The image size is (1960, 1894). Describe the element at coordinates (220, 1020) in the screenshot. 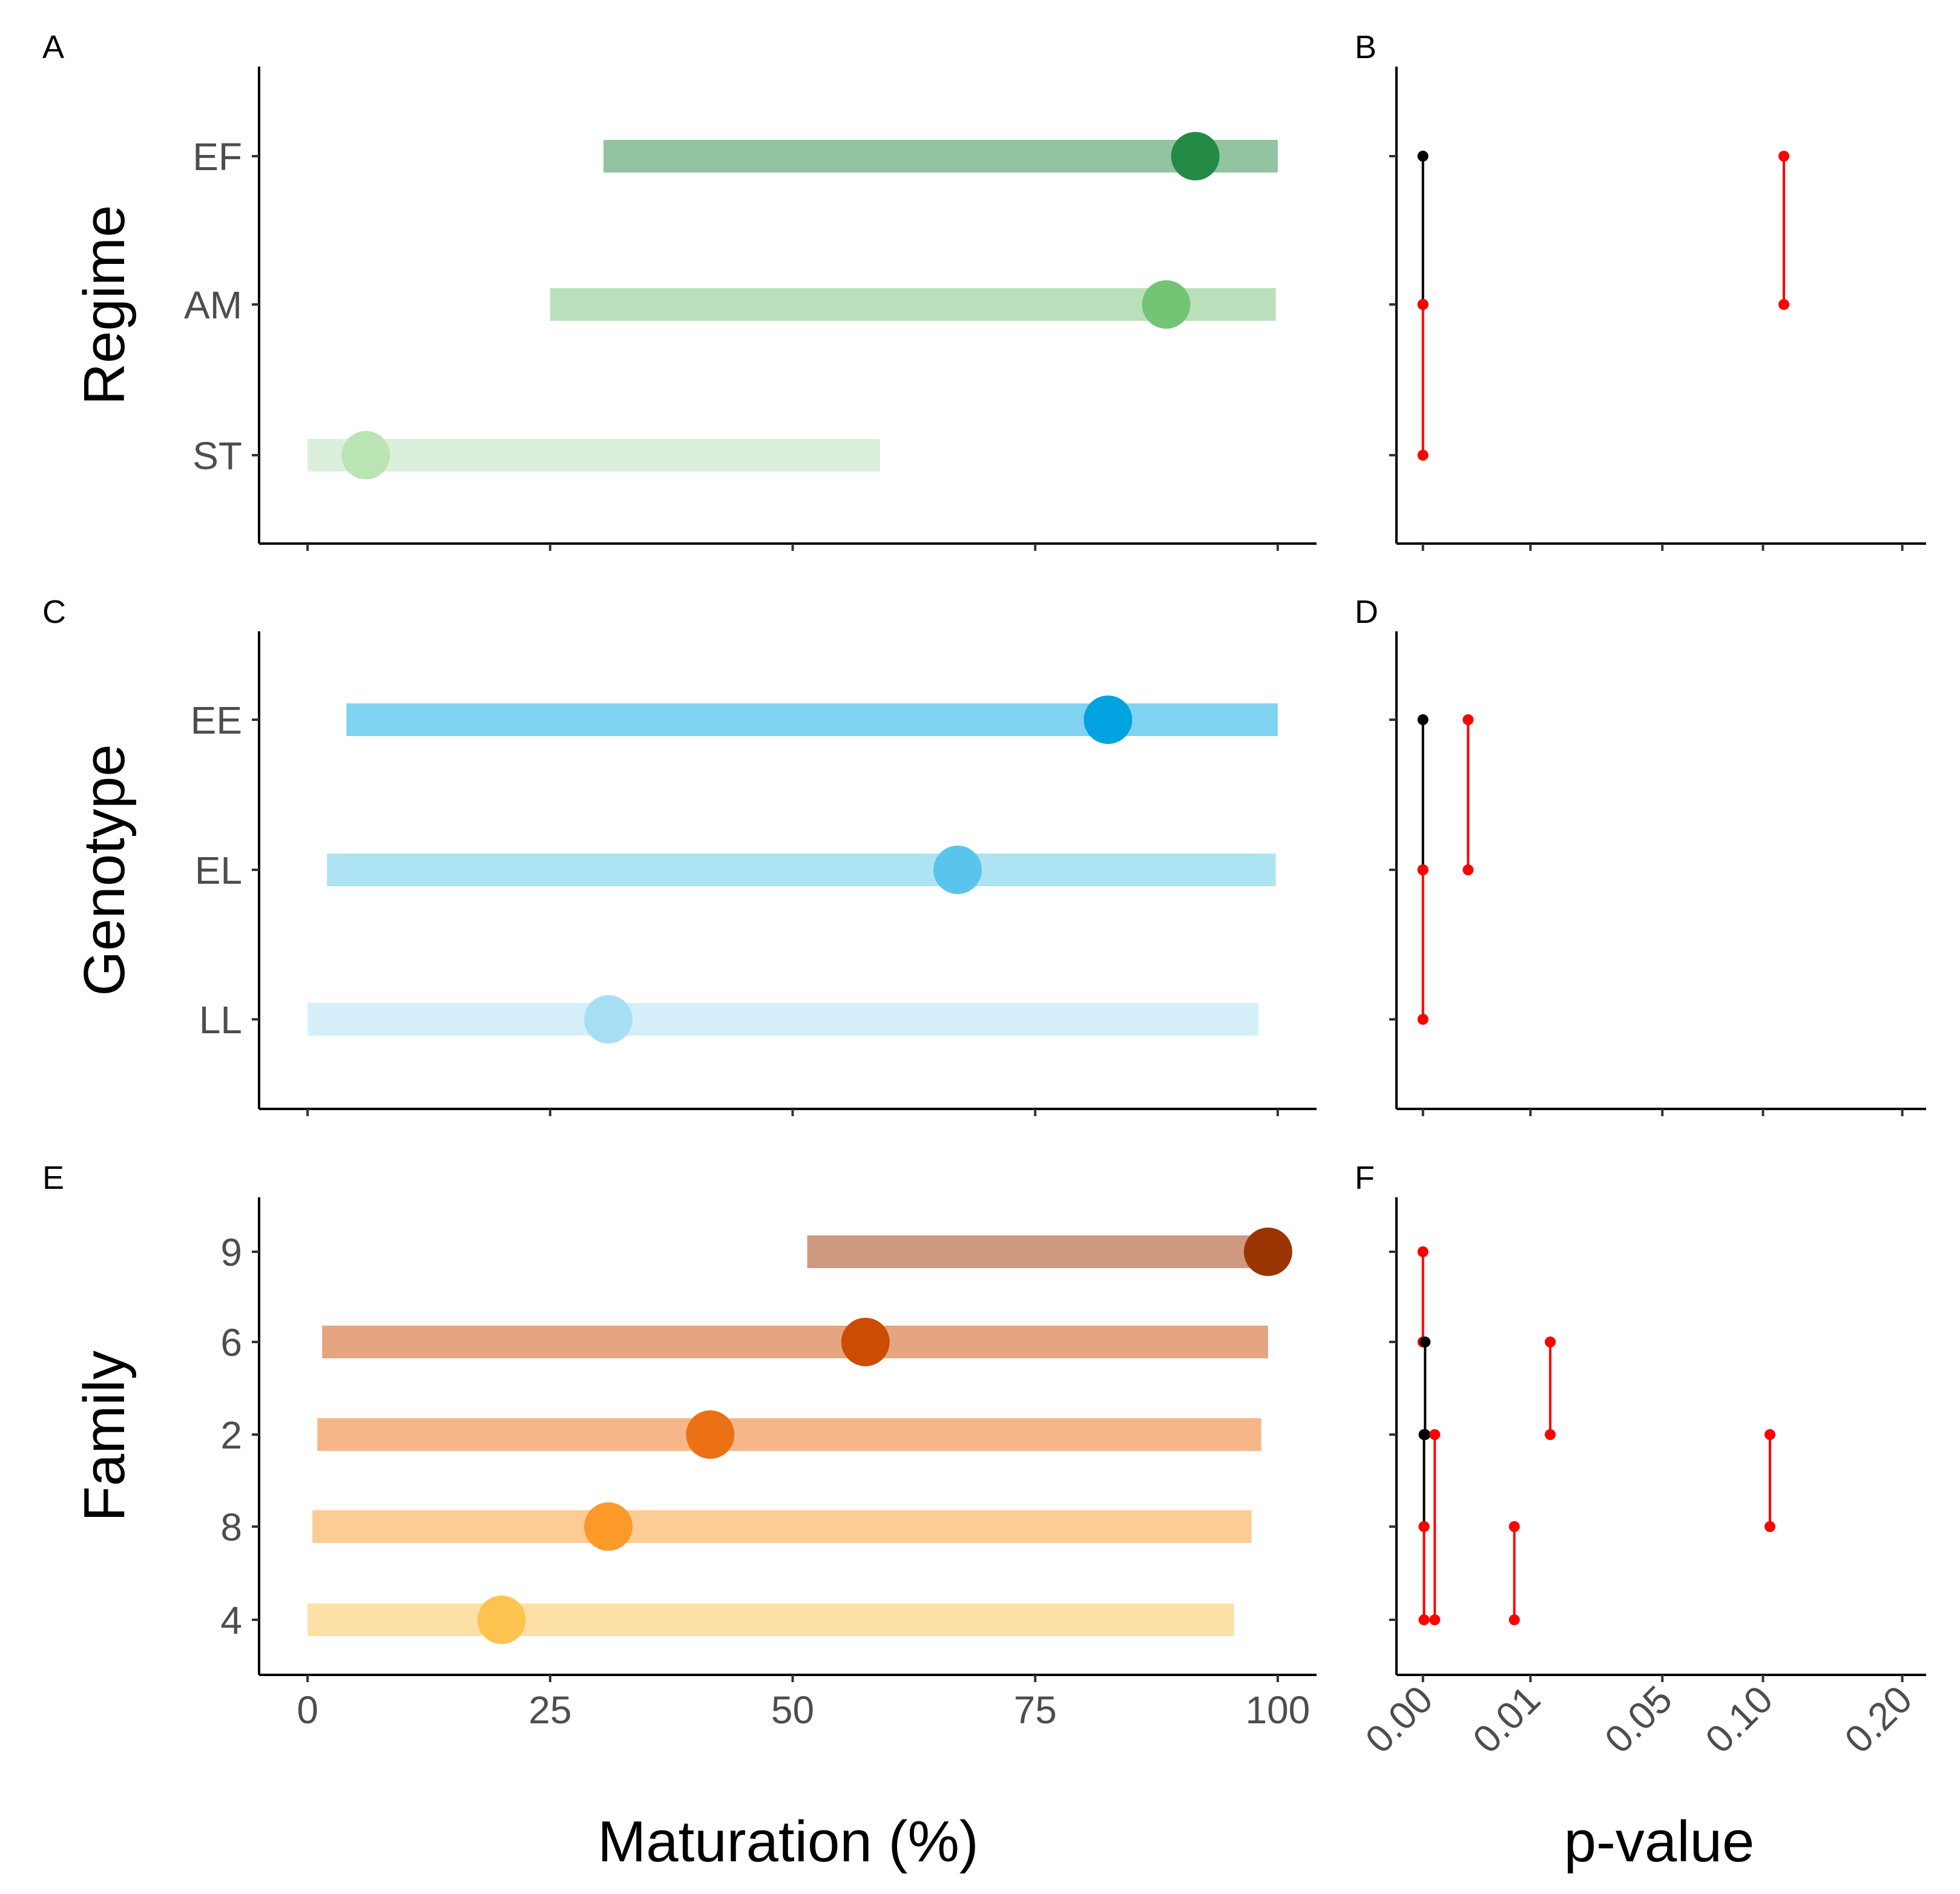

I see `category-label: LL` at that location.